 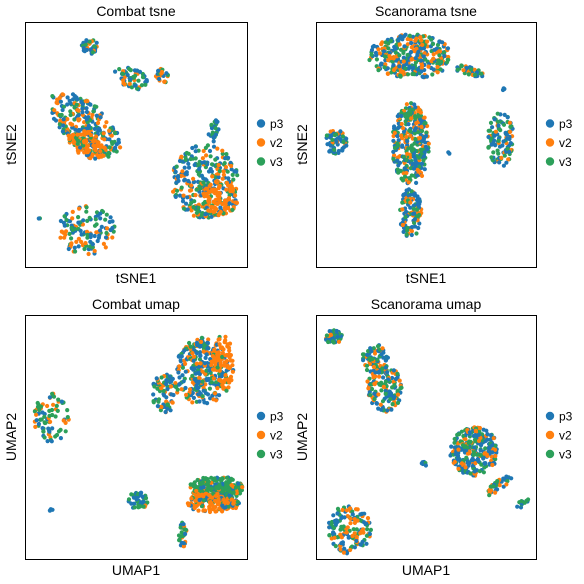 What do you see at coordinates (426, 11) in the screenshot?
I see `panel-title: Scanorama tsne` at bounding box center [426, 11].